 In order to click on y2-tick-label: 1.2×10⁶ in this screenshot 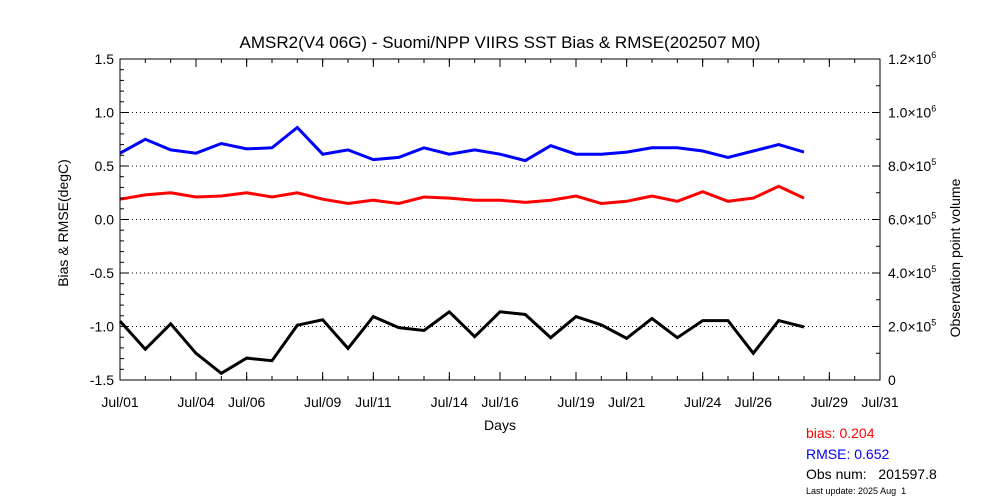, I will do `click(912, 58)`.